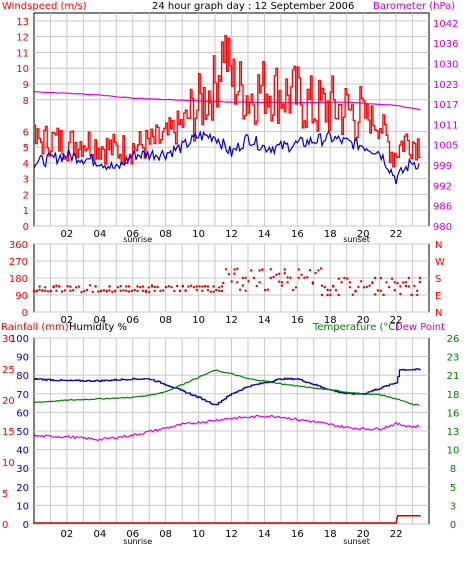 This screenshot has height=563, width=465. I want to click on panel2-y-left-tick-label: 360, so click(18, 245).